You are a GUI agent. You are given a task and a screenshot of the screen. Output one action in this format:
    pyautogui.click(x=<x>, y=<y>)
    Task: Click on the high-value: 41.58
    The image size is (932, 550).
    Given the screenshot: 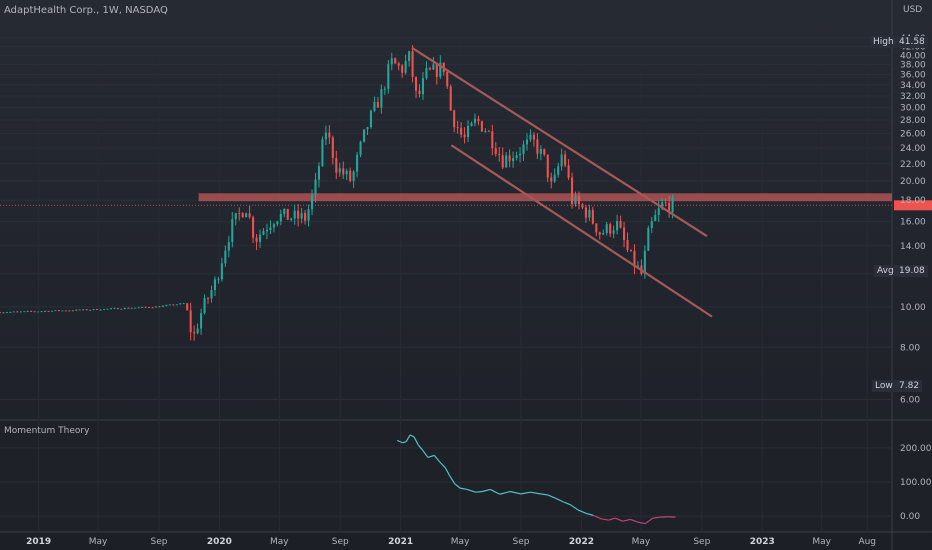 What is the action you would take?
    pyautogui.click(x=912, y=42)
    